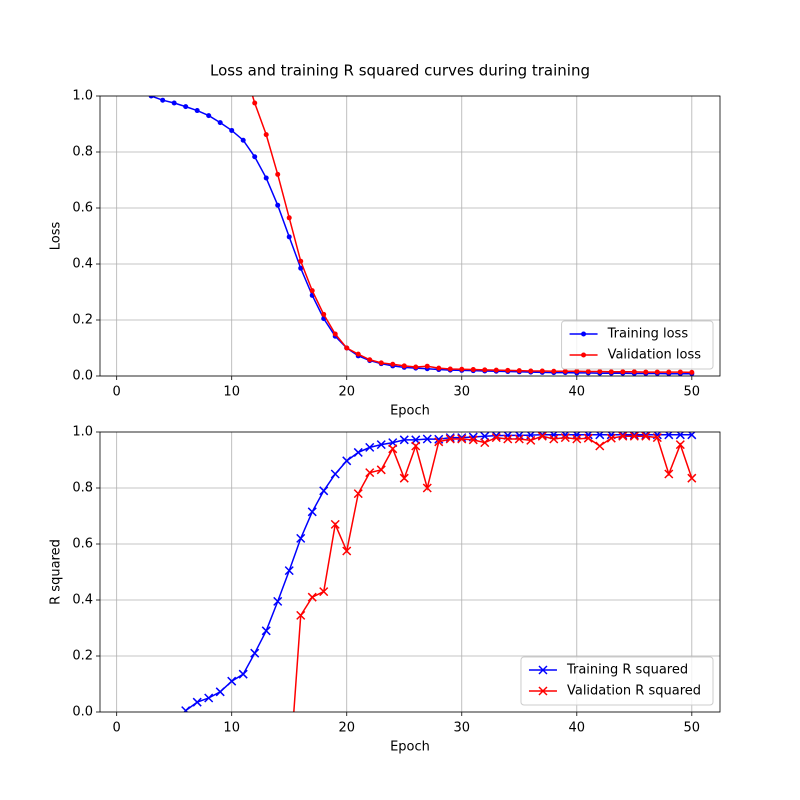 The image size is (800, 800). What do you see at coordinates (56, 572) in the screenshot?
I see `y-axis-label: R squared` at bounding box center [56, 572].